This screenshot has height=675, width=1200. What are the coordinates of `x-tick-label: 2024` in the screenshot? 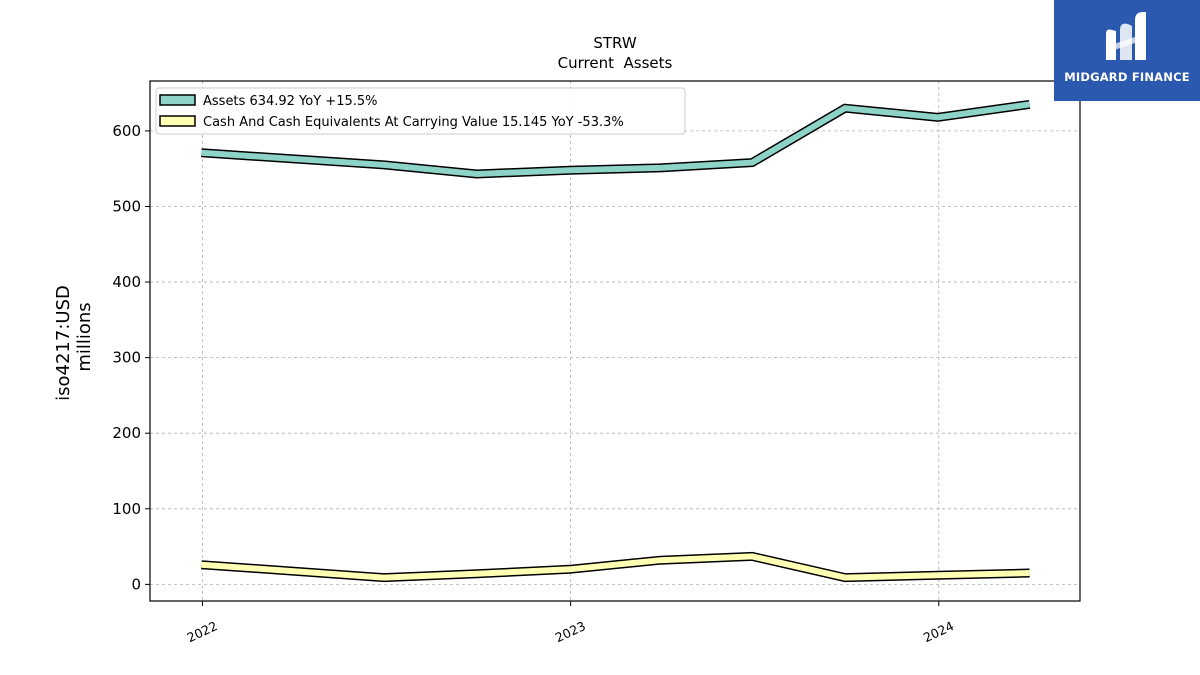 It's located at (938, 631).